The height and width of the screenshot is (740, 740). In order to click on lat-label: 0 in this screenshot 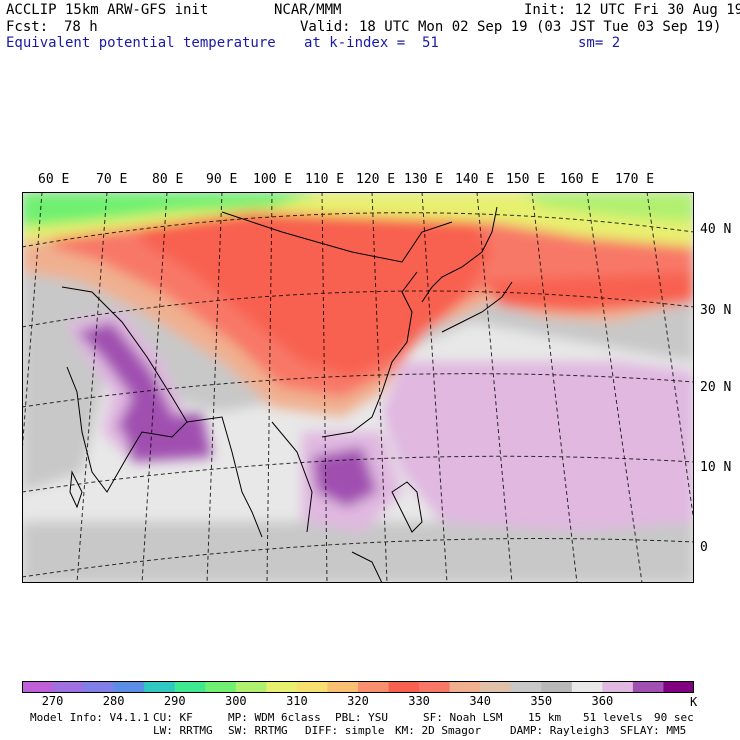, I will do `click(704, 547)`.